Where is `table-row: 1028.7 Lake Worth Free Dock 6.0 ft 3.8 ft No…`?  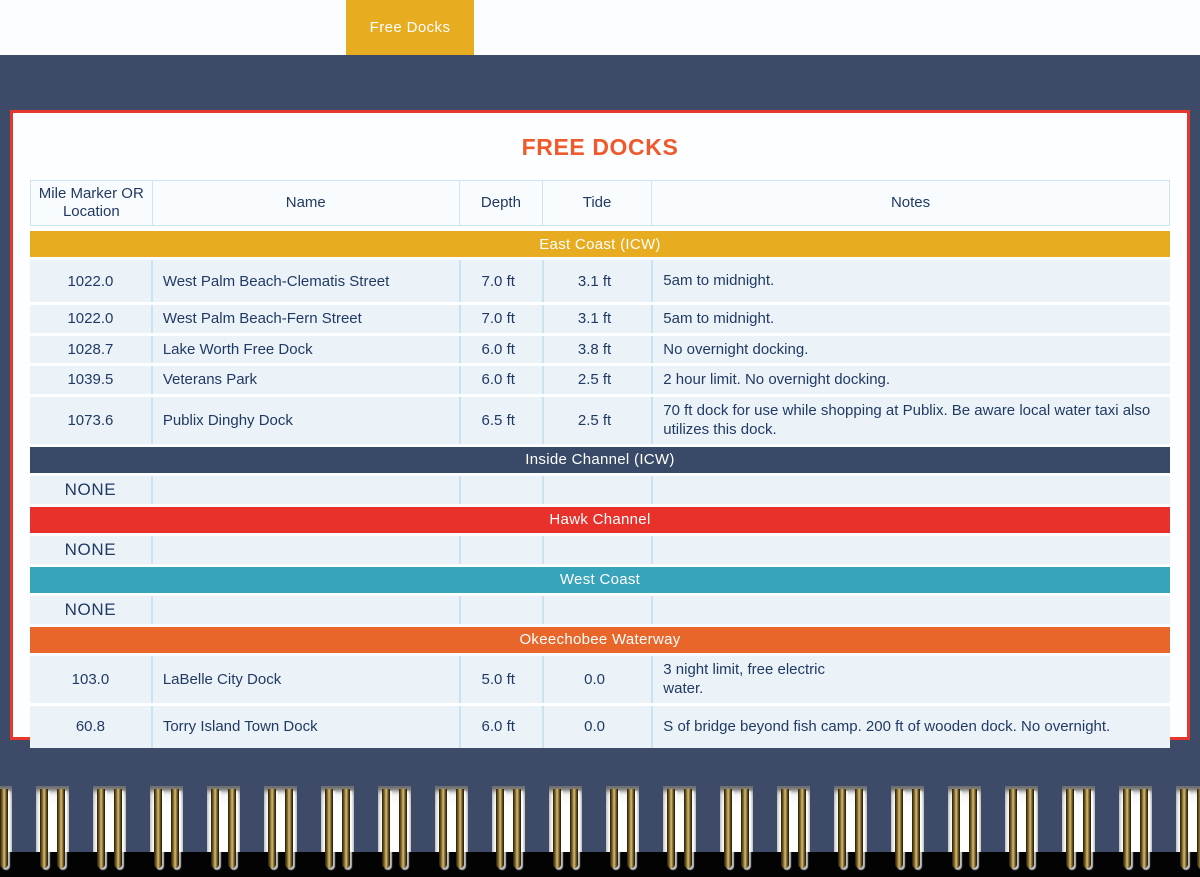 table-row: 1028.7 Lake Worth Free Dock 6.0 ft 3.8 ft No… is located at coordinates (600, 349).